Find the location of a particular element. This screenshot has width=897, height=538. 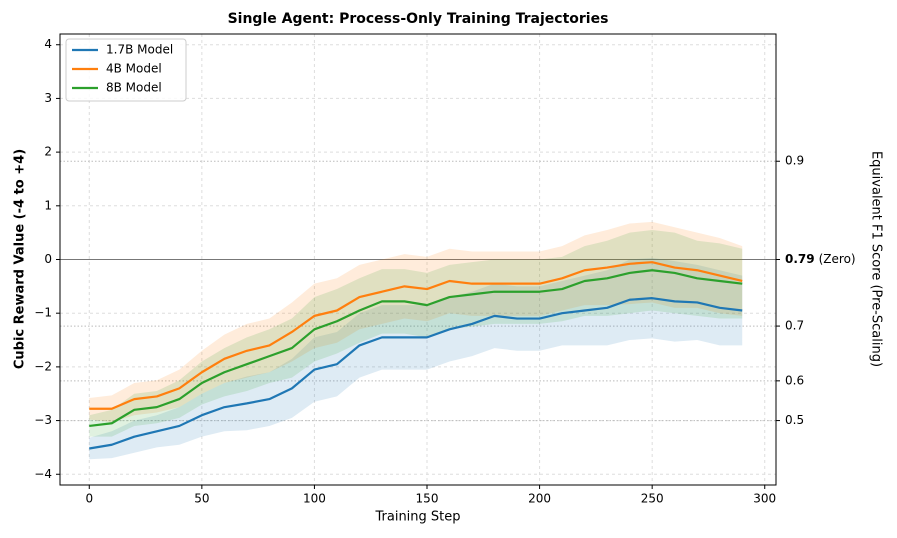

y-tick-label: 0 is located at coordinates (48, 259).